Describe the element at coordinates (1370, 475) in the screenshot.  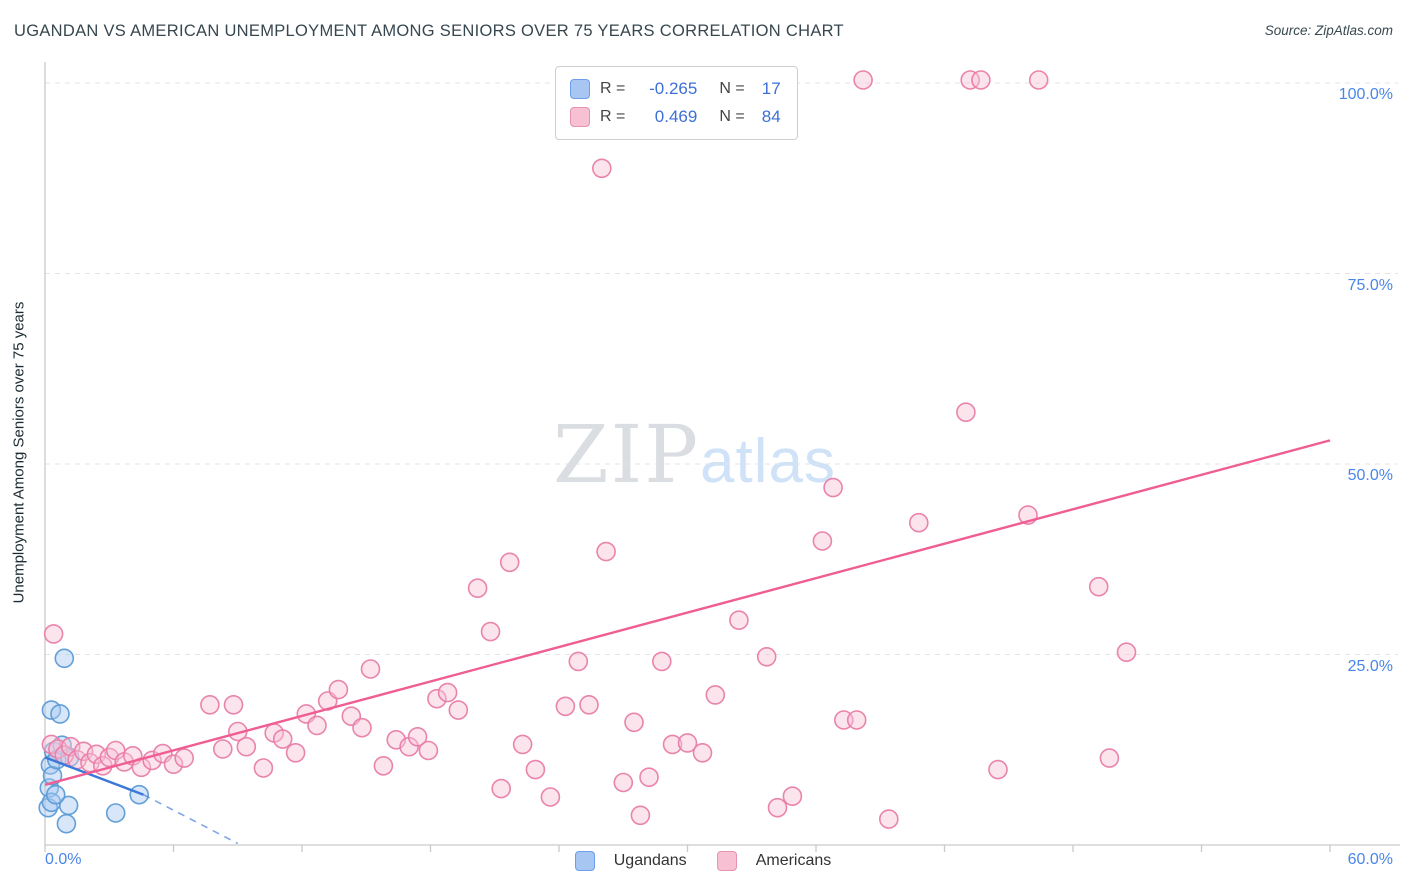
I see `y-tick-label-50: 50.0%` at that location.